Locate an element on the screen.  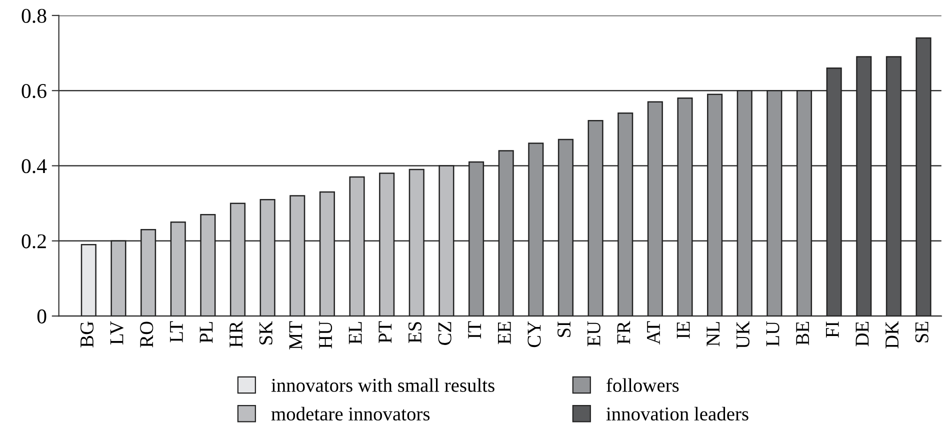
legend-label: modetare innovators is located at coordinates (350, 413).